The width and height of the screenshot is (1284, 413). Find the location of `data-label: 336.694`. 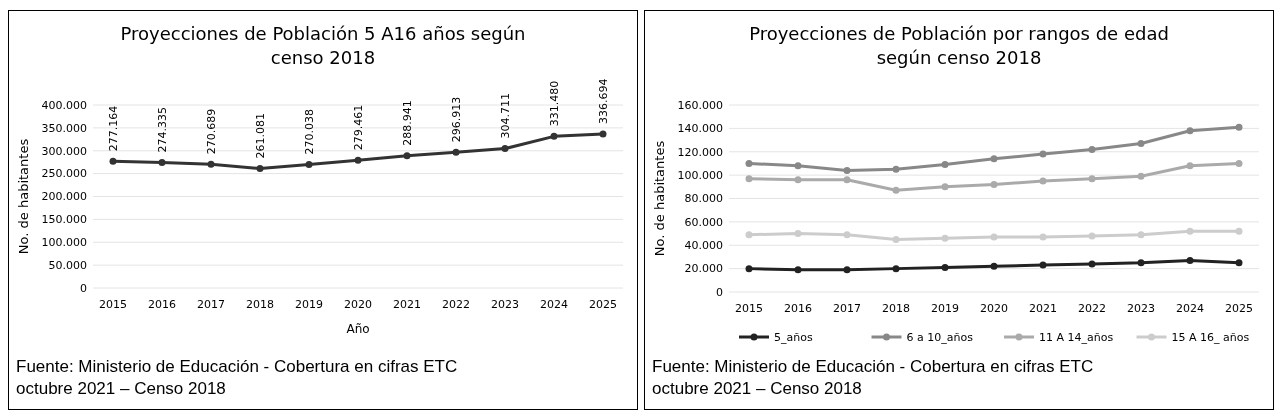

data-label: 336.694 is located at coordinates (603, 101).